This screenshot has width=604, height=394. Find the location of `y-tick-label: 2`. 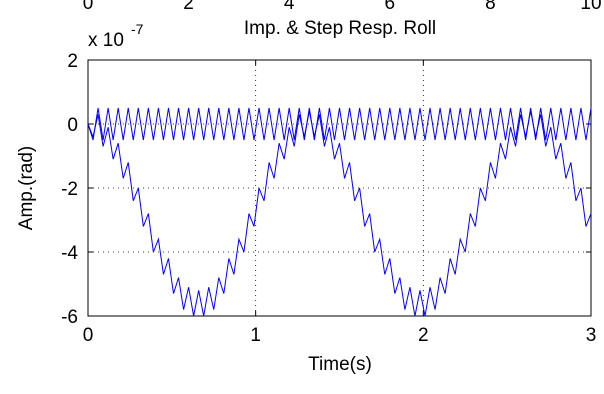

y-tick-label: 2 is located at coordinates (72, 61).